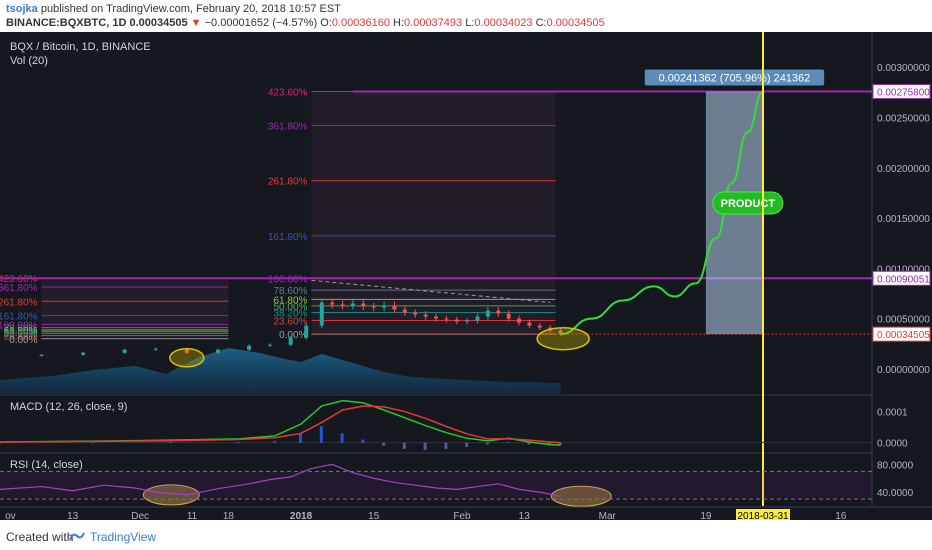  What do you see at coordinates (903, 68) in the screenshot?
I see `price-axis-tick: 0.00300000` at bounding box center [903, 68].